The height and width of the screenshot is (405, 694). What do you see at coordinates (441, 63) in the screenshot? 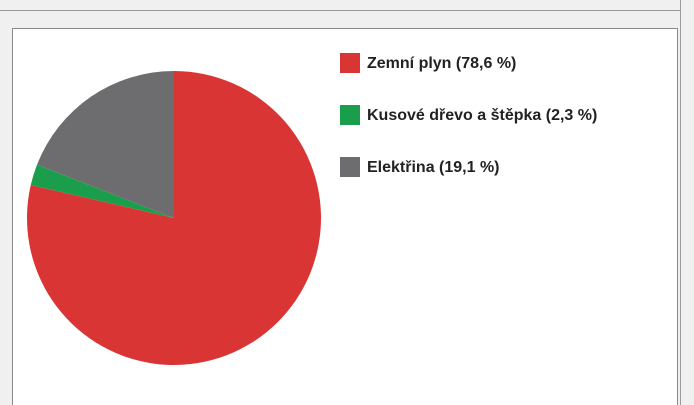
I see `legend-label: Zemní plyn (78,6 %)` at bounding box center [441, 63].